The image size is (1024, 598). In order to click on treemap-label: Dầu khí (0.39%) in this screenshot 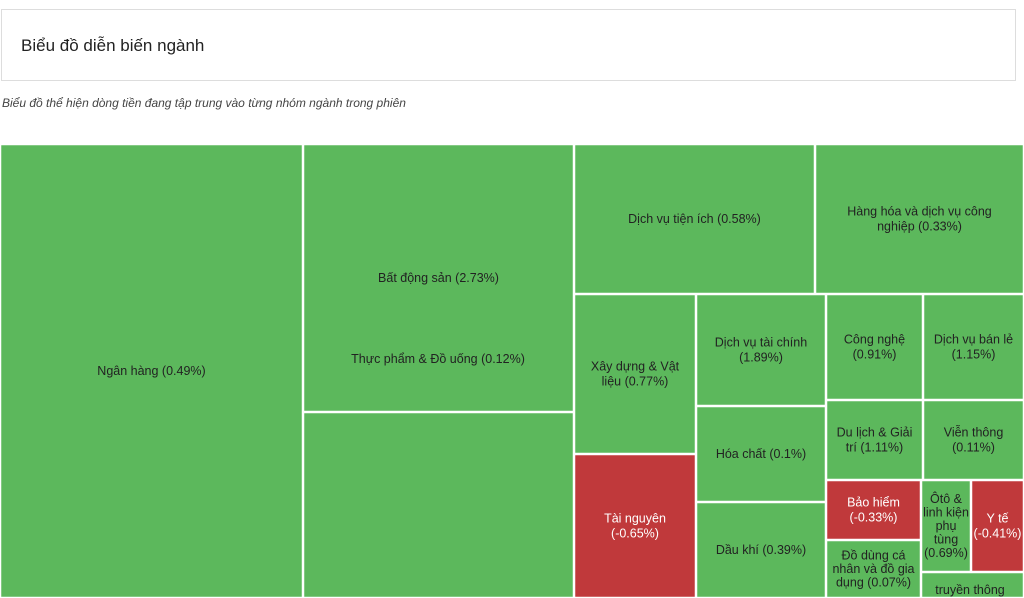, I will do `click(761, 550)`.